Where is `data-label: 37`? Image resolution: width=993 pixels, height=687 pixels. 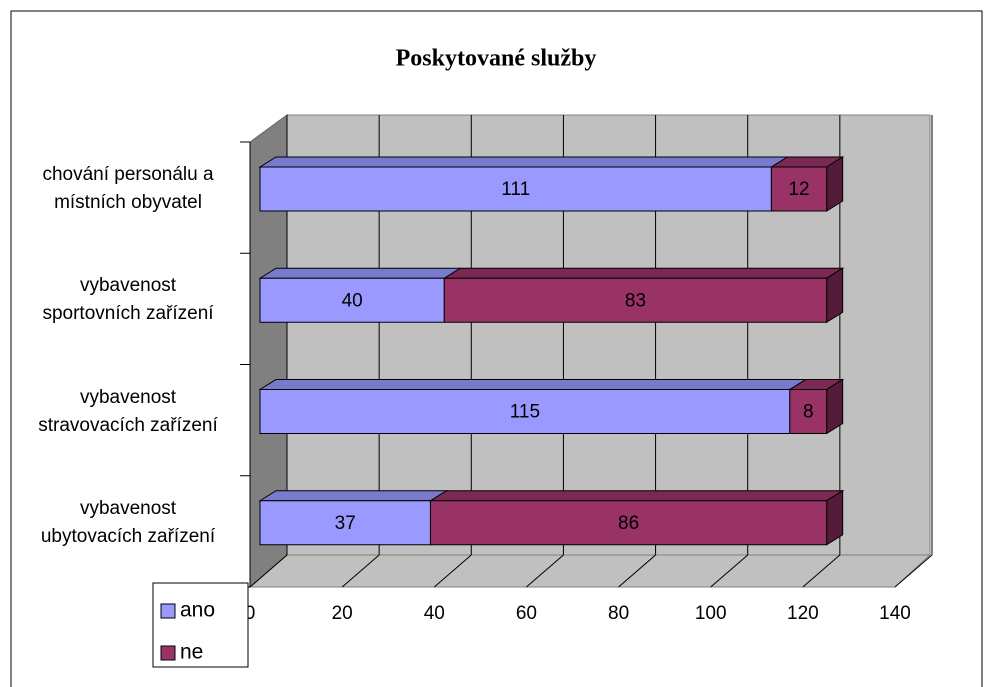 data-label: 37 is located at coordinates (345, 523).